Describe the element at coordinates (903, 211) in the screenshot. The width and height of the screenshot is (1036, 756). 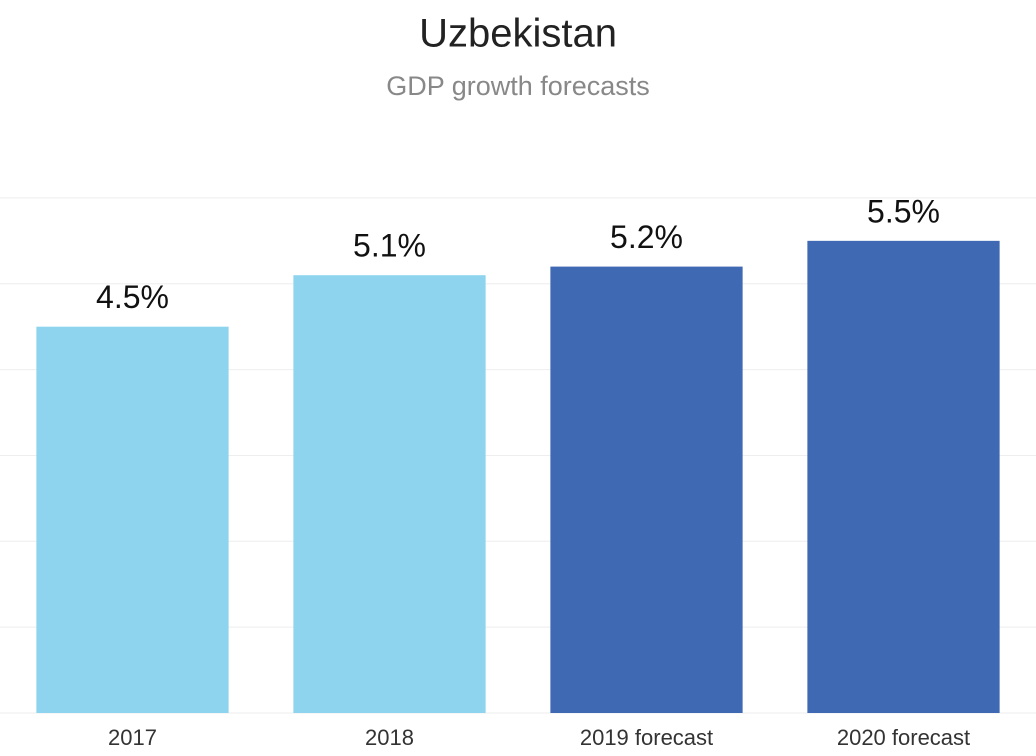
I see `value-label: 5.5%` at that location.